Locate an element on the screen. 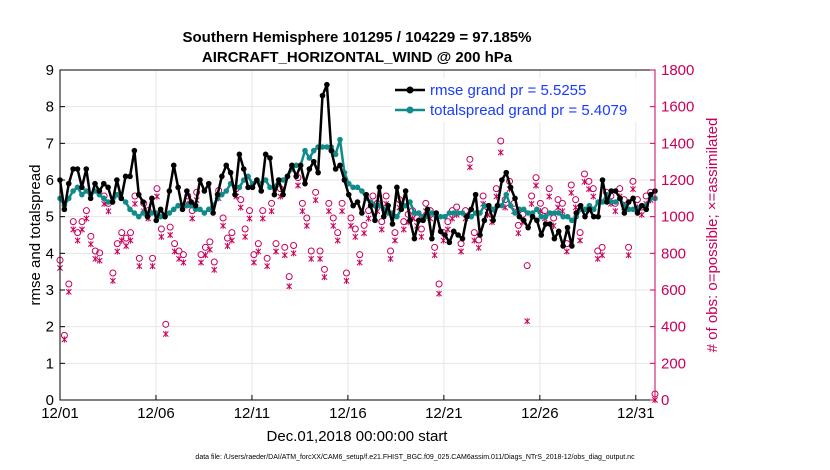 The height and width of the screenshot is (470, 830). x-tick-label: 12/26 is located at coordinates (540, 413).